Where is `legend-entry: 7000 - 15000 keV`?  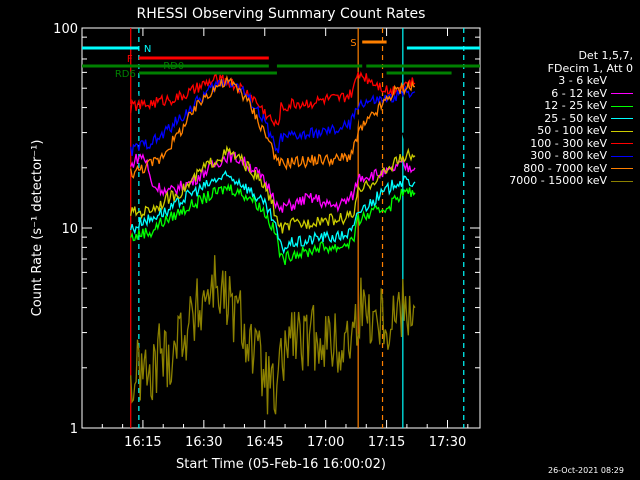 legend-entry: 7000 - 15000 keV is located at coordinates (560, 181).